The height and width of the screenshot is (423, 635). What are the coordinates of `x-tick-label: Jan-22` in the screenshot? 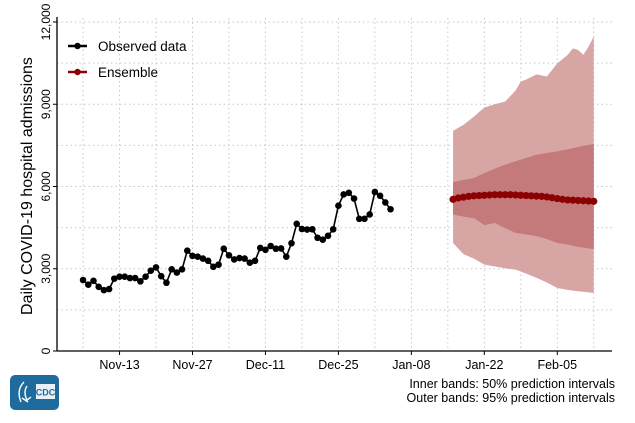 It's located at (484, 365).